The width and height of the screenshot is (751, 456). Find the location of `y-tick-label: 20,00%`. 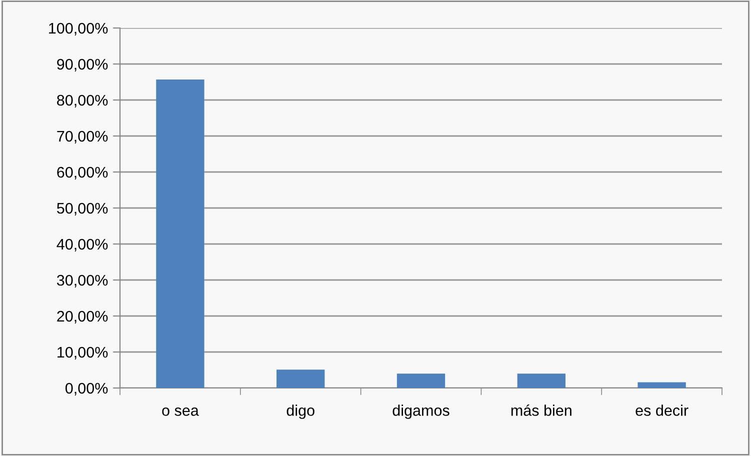

y-tick-label: 20,00% is located at coordinates (82, 317).